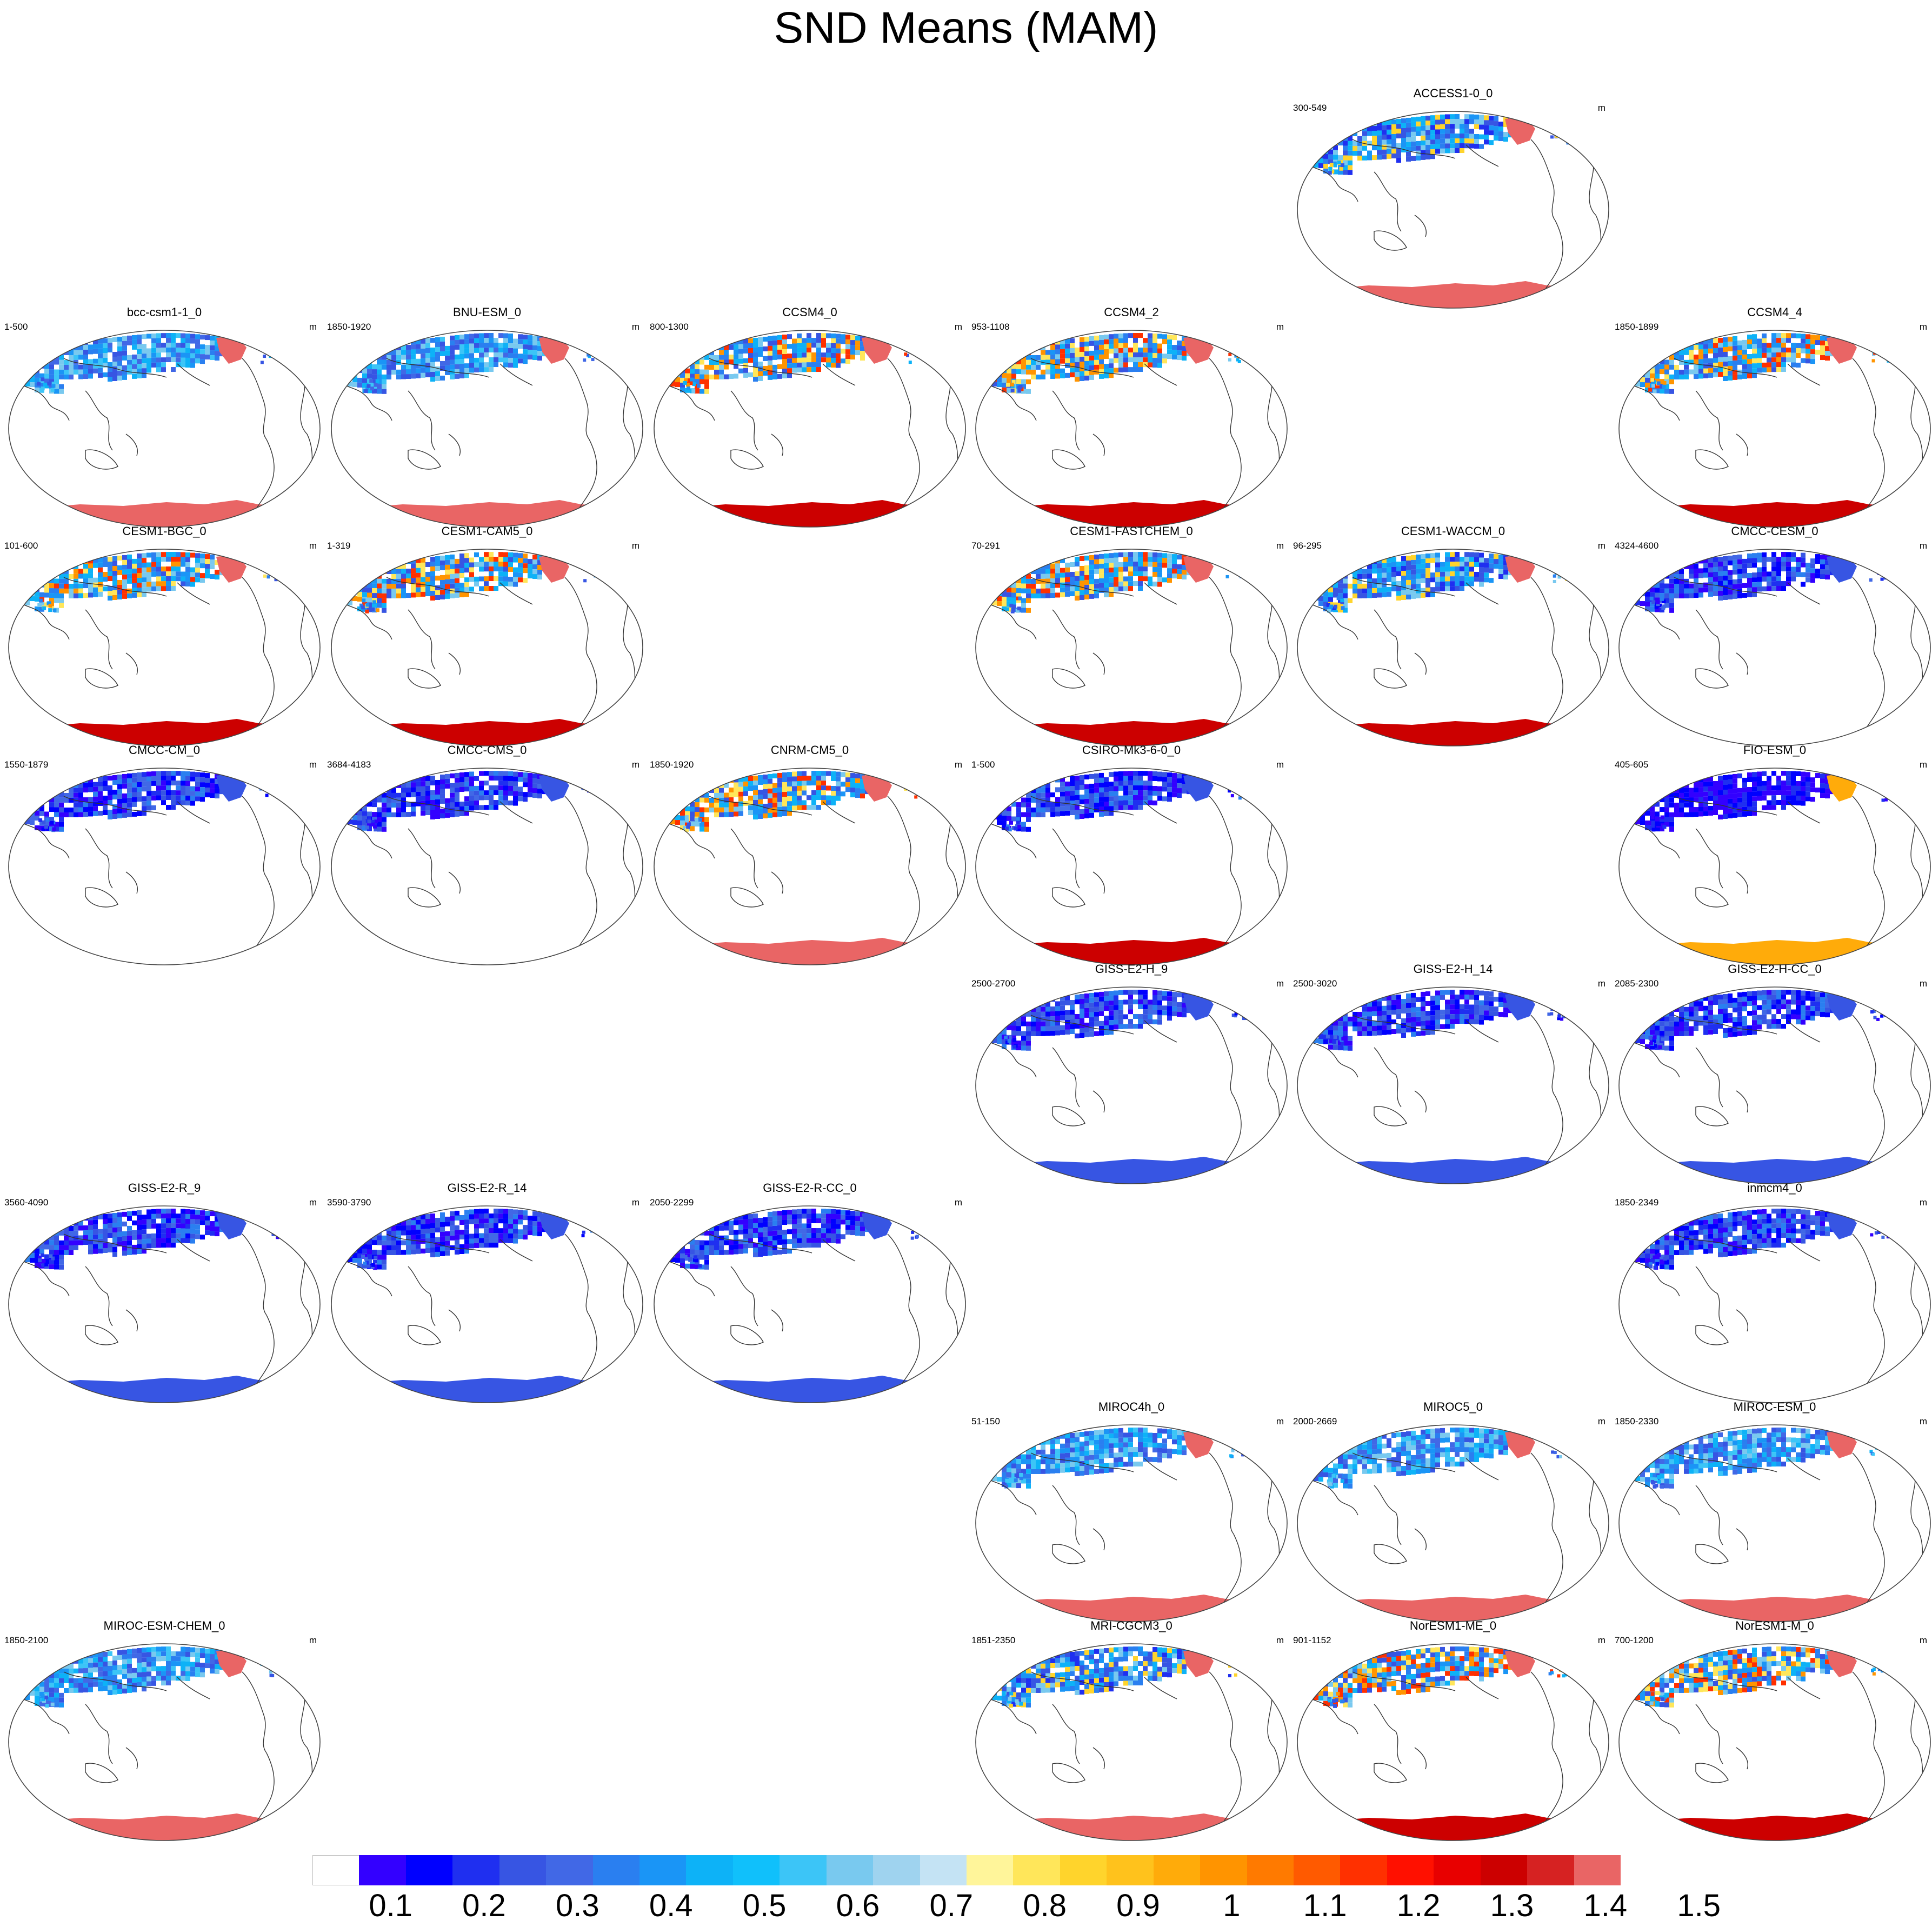 Image resolution: width=1932 pixels, height=1927 pixels. What do you see at coordinates (810, 857) in the screenshot?
I see `map-panel: CNRM-CM5_0 1850-1920 m` at bounding box center [810, 857].